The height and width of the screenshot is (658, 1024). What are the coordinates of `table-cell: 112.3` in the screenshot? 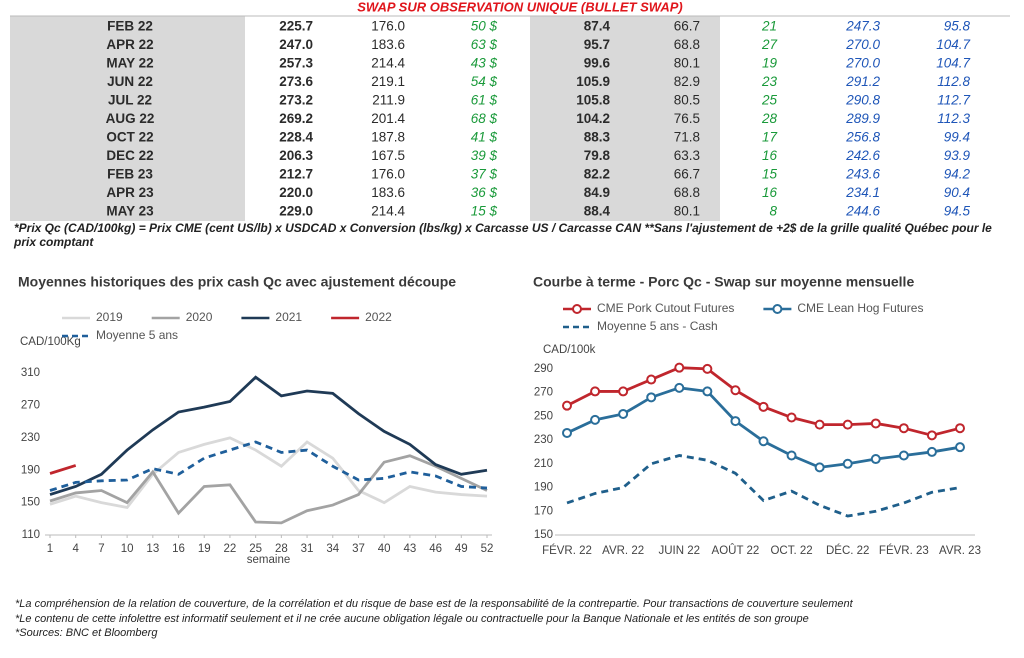 It's located at (953, 118).